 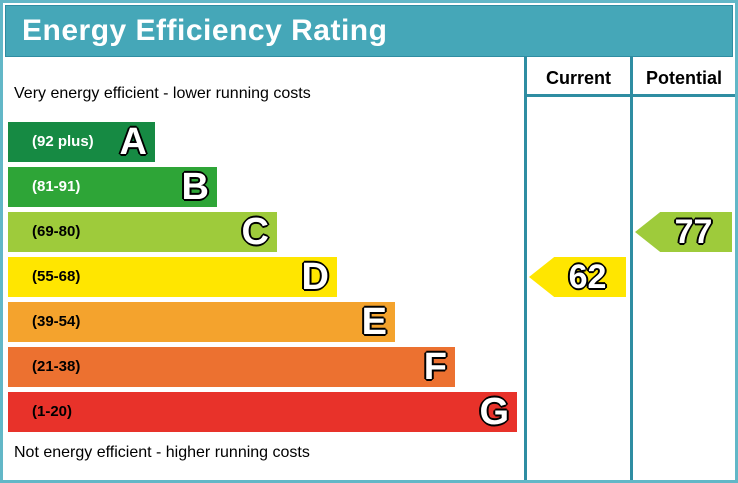 I want to click on current-column-left-divider, so click(x=525, y=268).